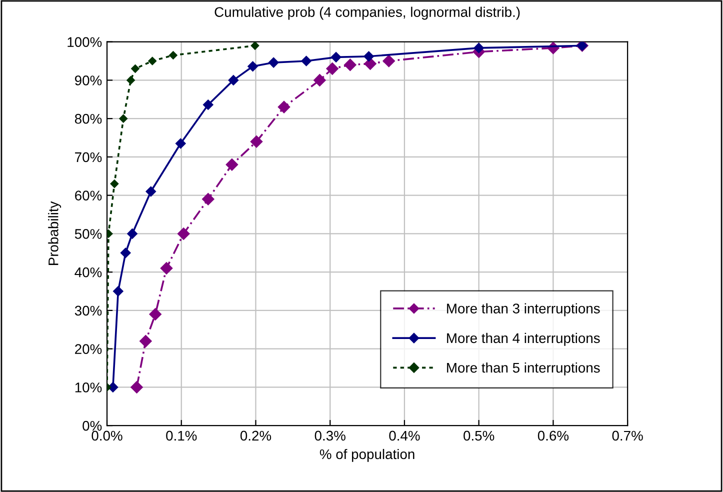 Image resolution: width=723 pixels, height=492 pixels. I want to click on x-tick-label: 0.2%, so click(256, 435).